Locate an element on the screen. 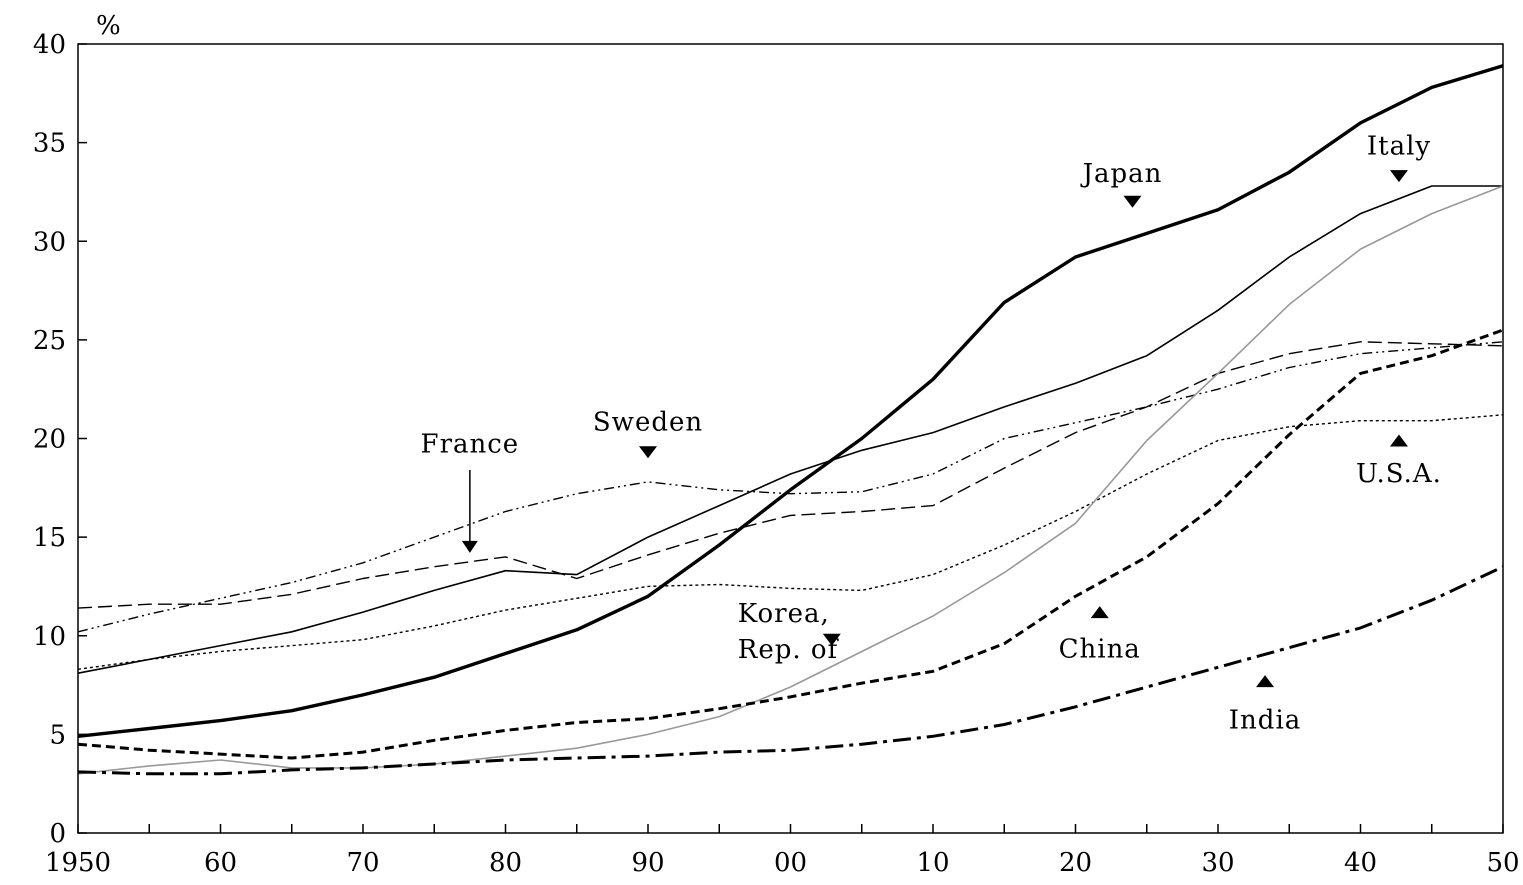  x-tick-label-90: 90 is located at coordinates (647, 863).